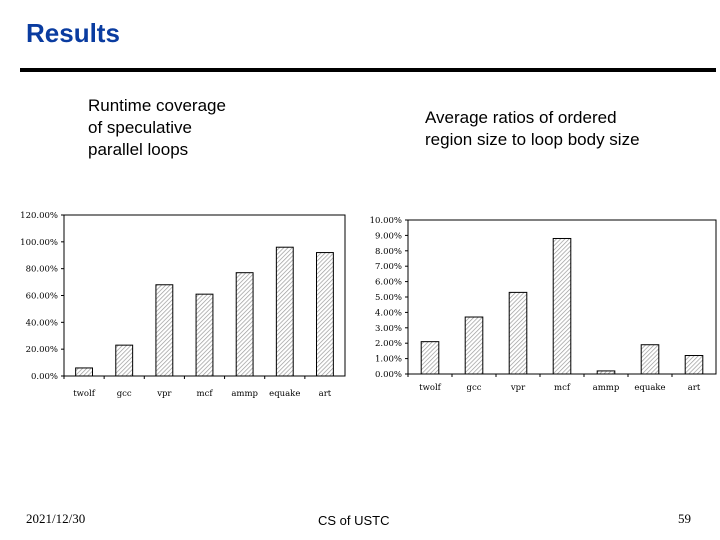  What do you see at coordinates (42, 297) in the screenshot?
I see `y-tick-label: 60.00%` at bounding box center [42, 297].